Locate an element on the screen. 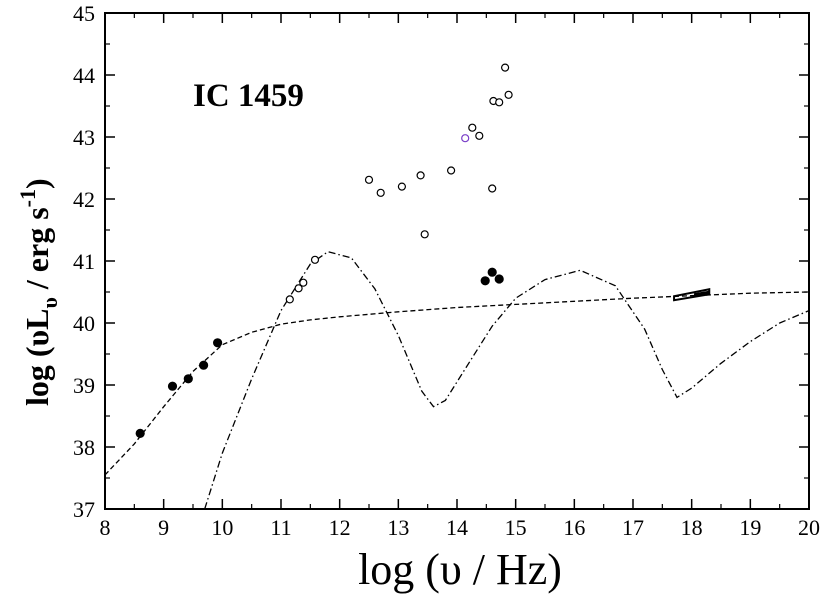  x-tick-label: 17 is located at coordinates (633, 527).